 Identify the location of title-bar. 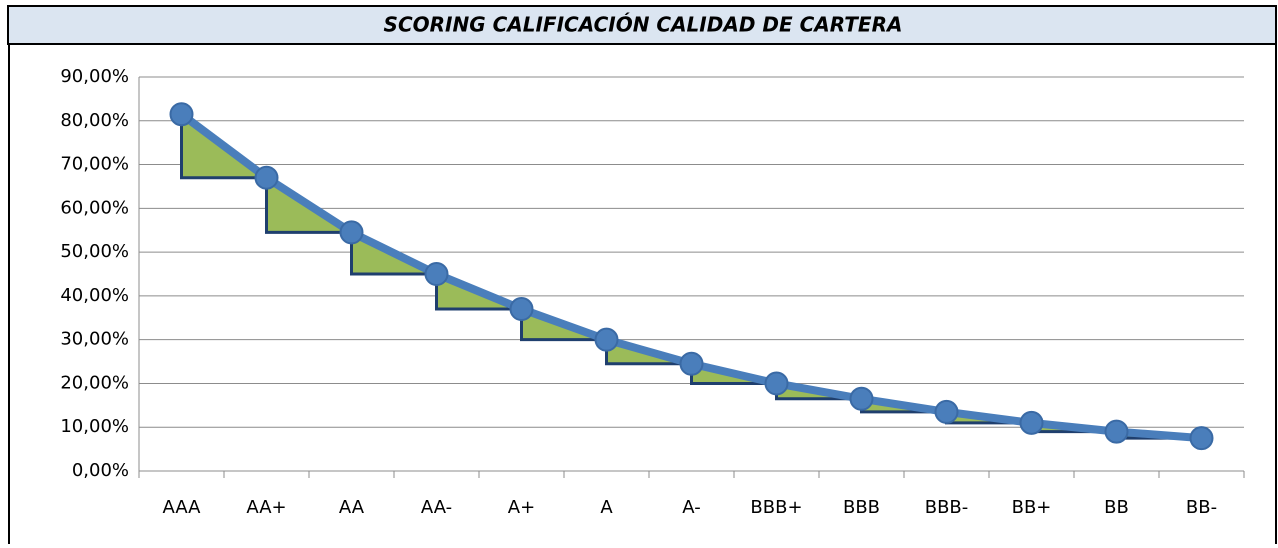
(642, 25).